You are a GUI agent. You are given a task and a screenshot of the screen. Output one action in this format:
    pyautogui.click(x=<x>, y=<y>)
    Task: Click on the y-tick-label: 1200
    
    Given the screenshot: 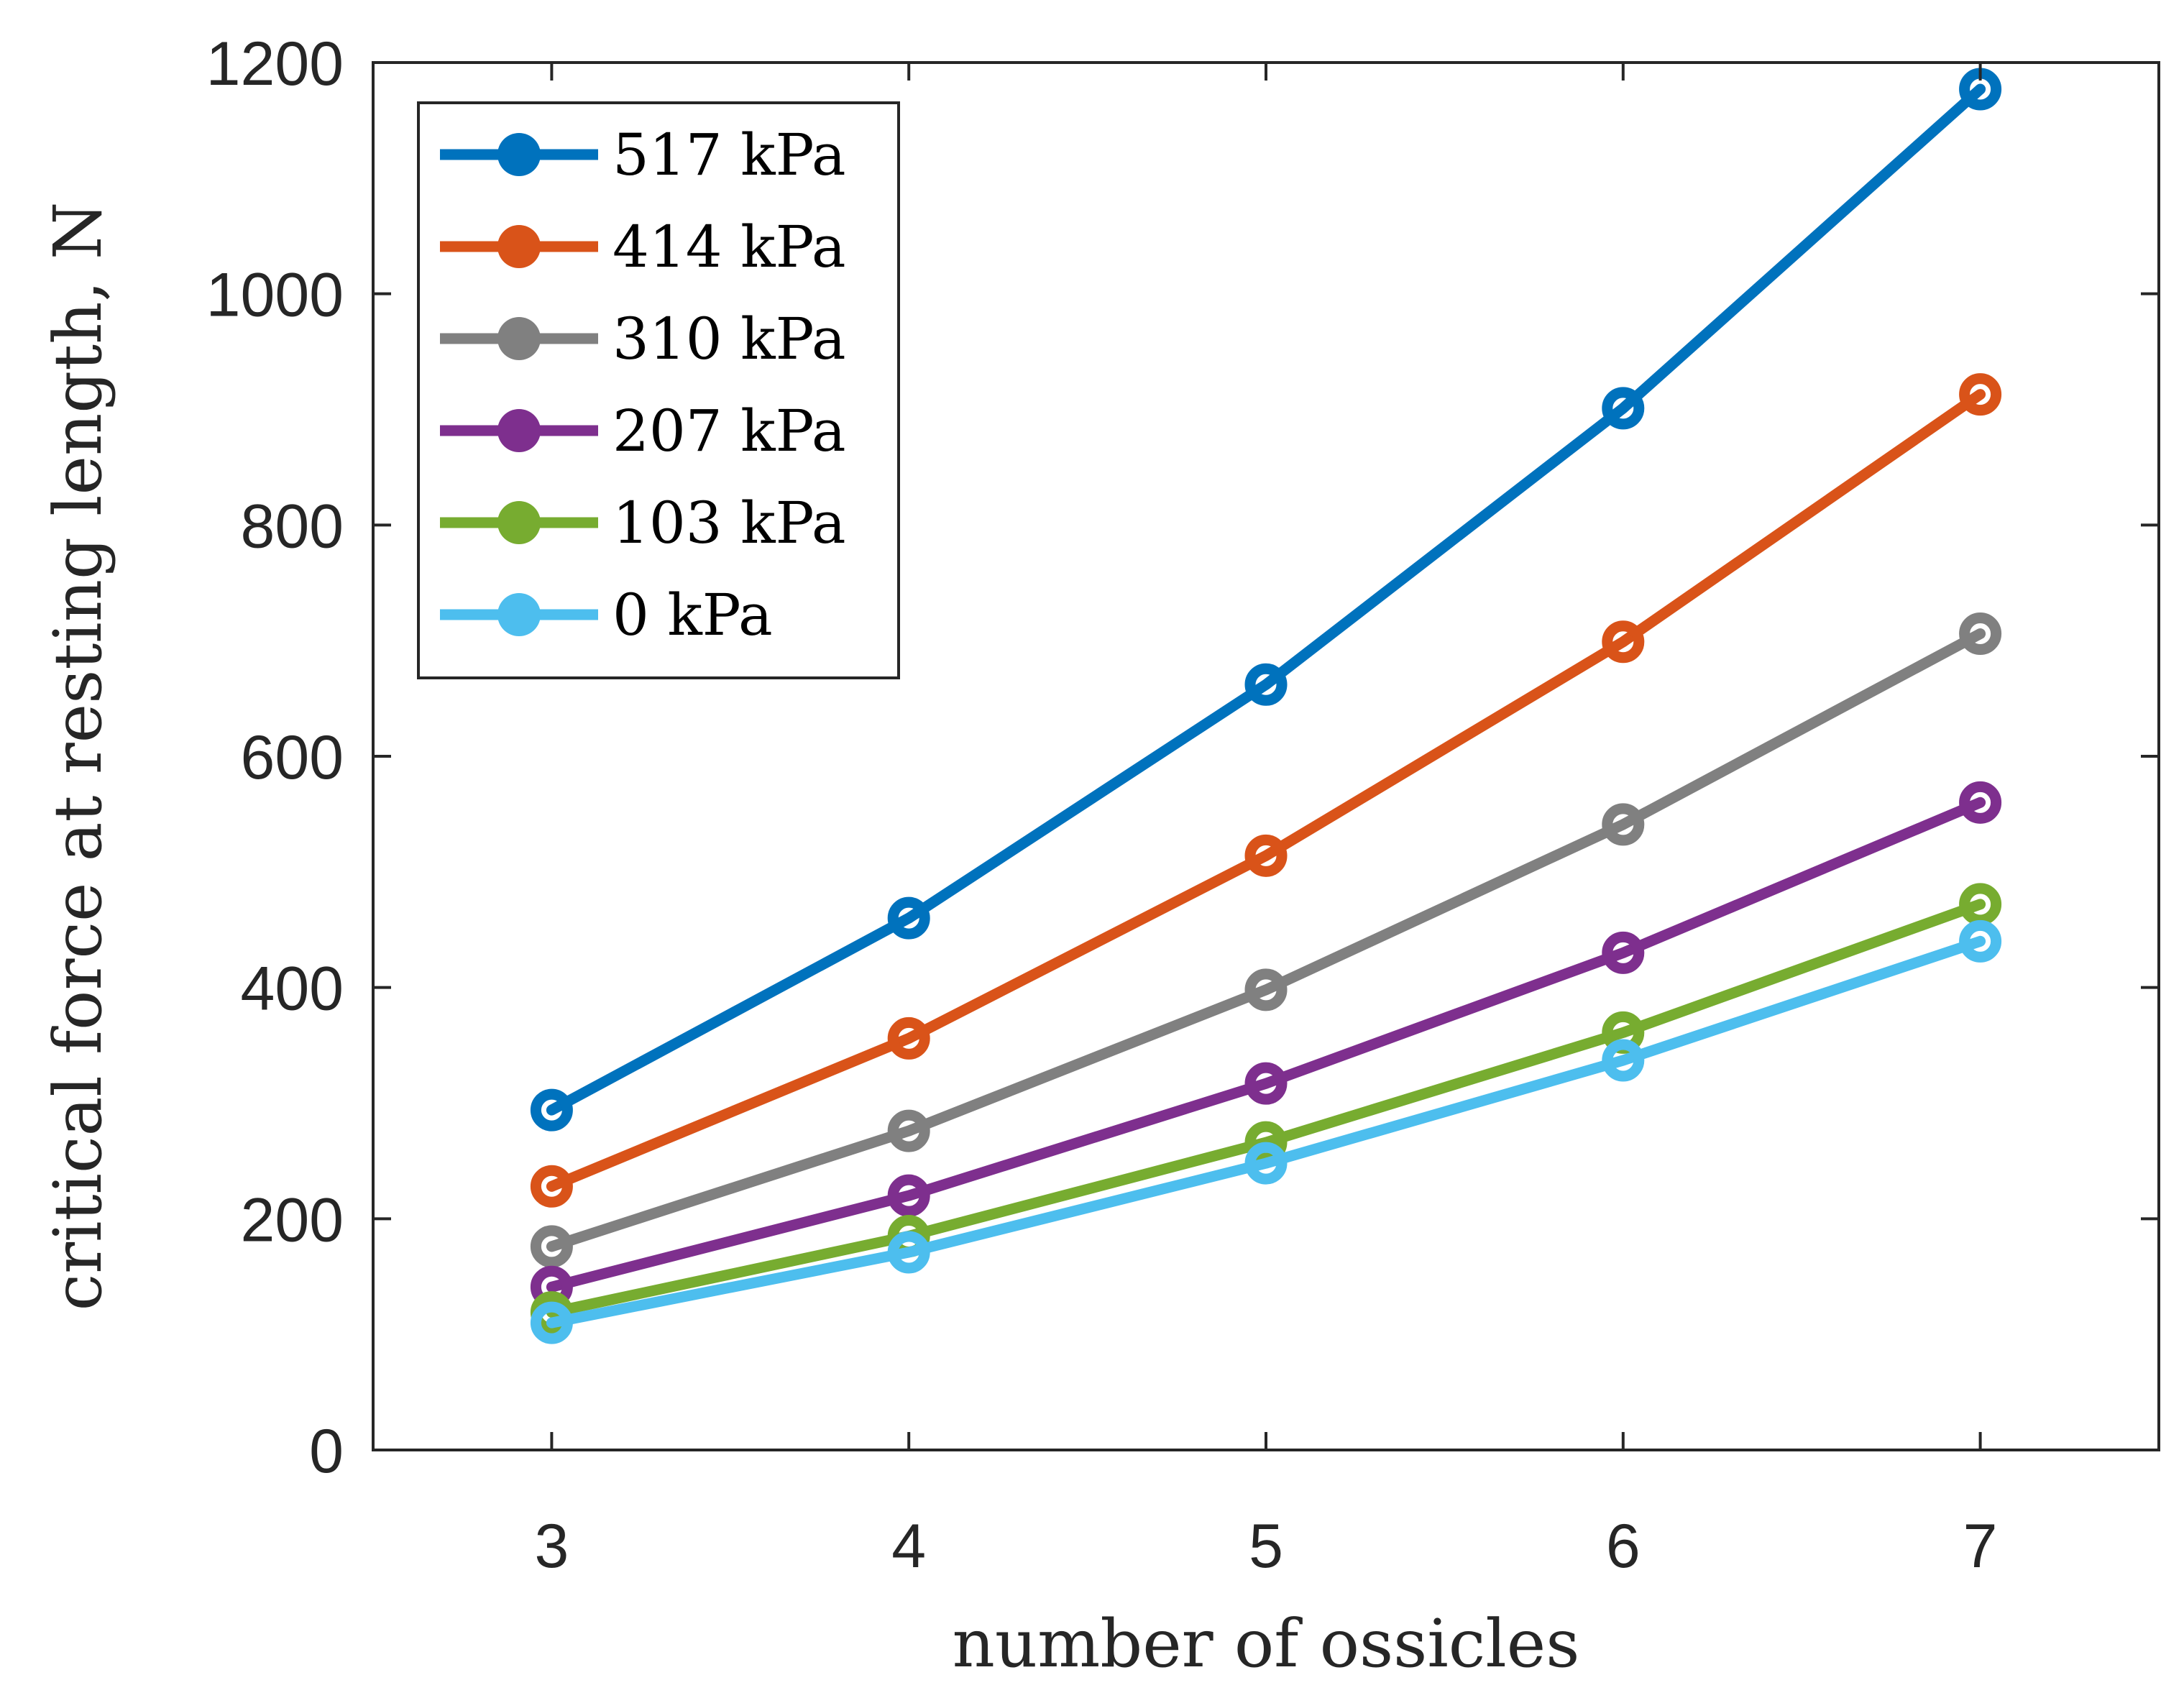 What is the action you would take?
    pyautogui.click(x=275, y=63)
    